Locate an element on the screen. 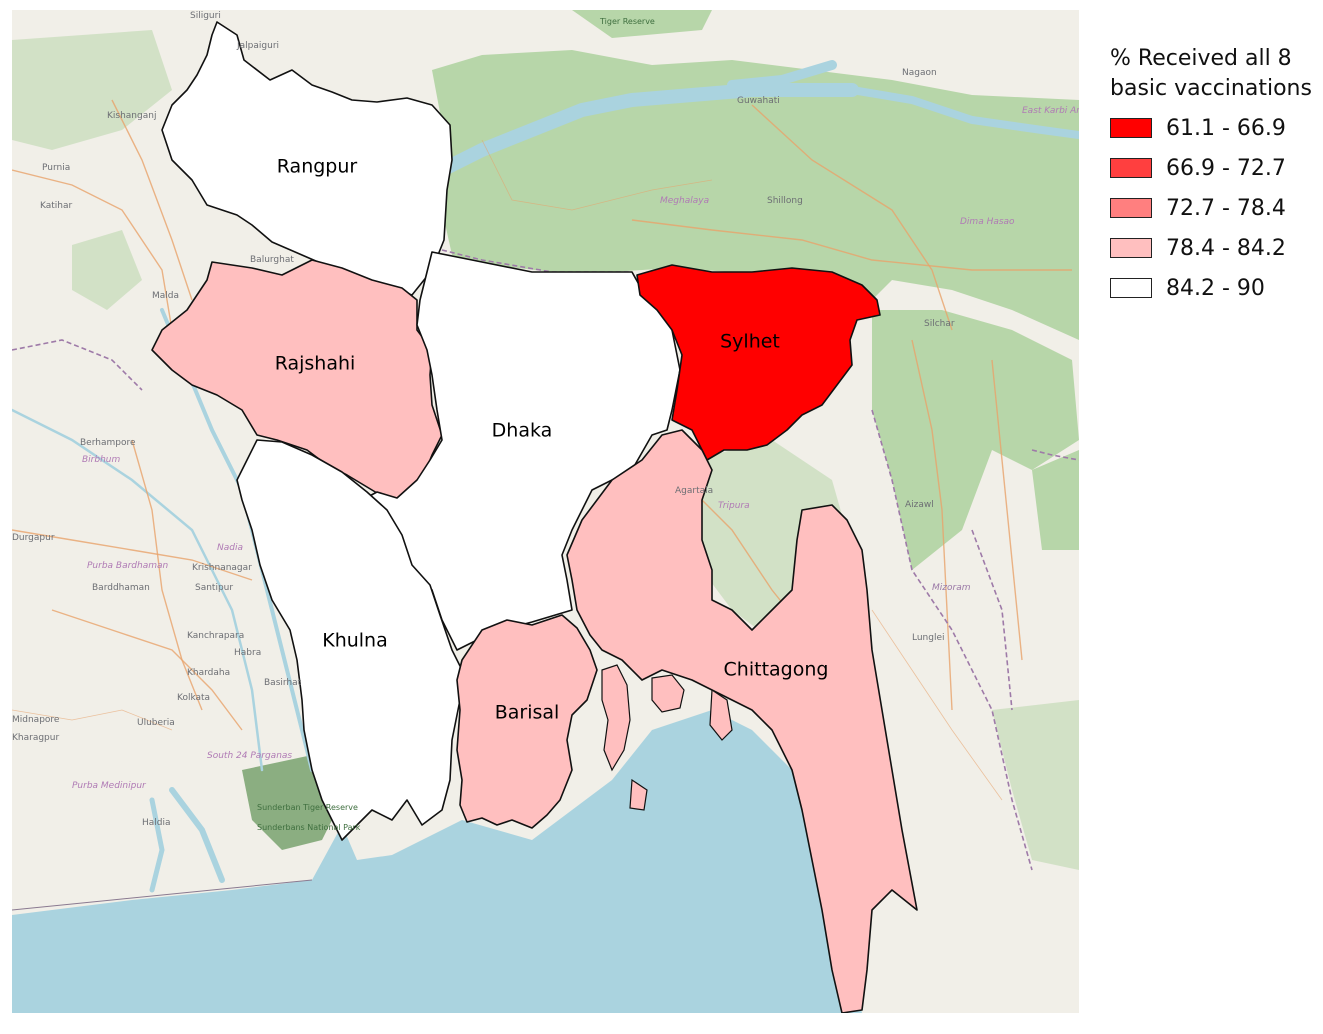 The image size is (1323, 1034). place-agartala: Agartala is located at coordinates (694, 491).